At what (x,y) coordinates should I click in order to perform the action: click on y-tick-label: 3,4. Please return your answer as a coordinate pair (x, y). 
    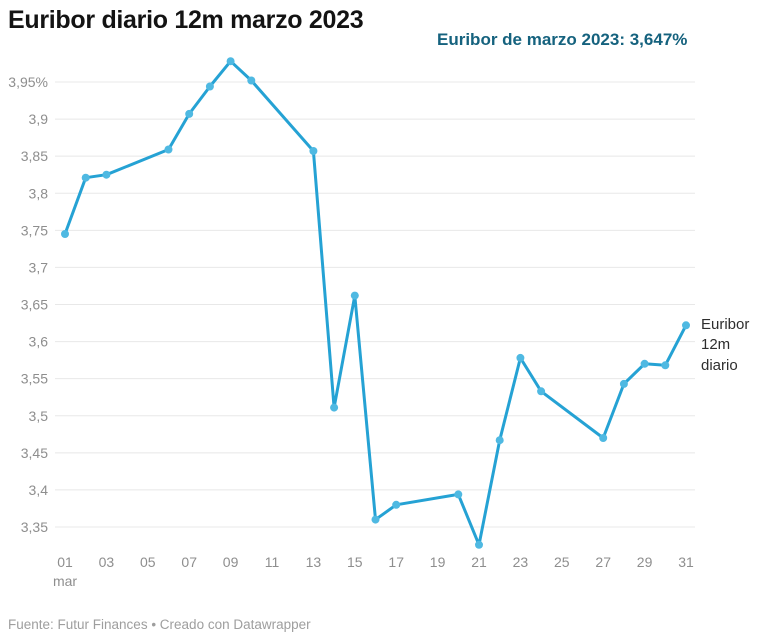
    Looking at the image, I should click on (39, 490).